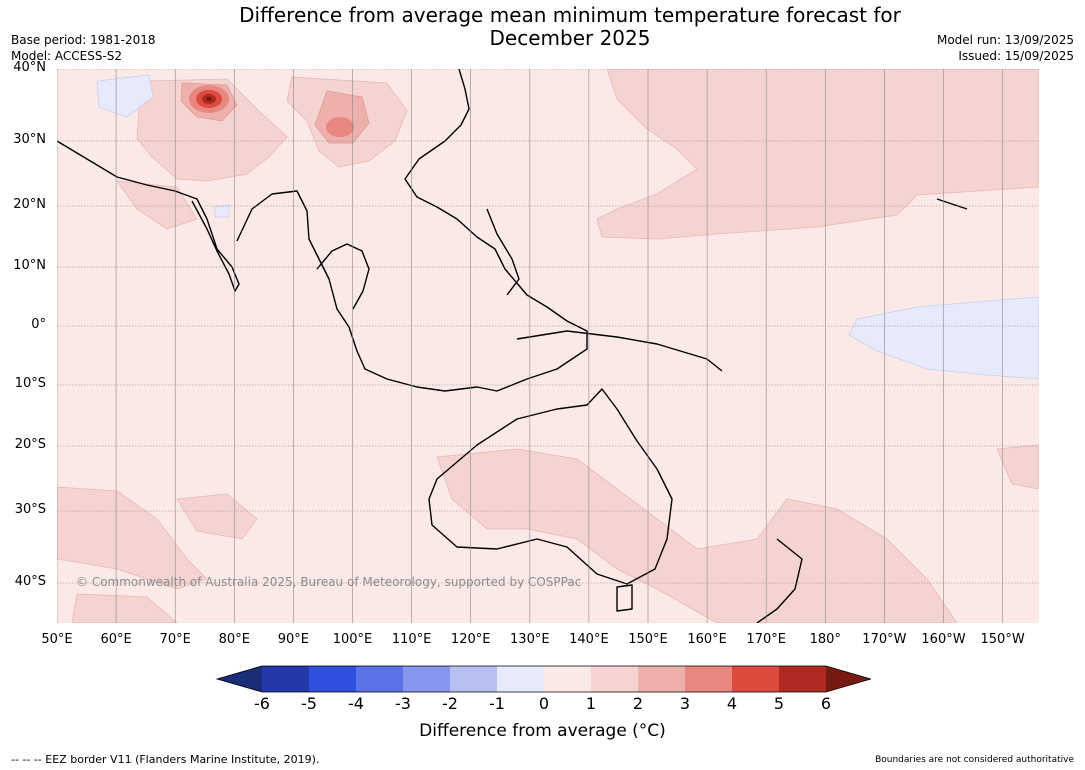  Describe the element at coordinates (271, 111) in the screenshot. I see `anomaly-shading-hotspot` at that location.